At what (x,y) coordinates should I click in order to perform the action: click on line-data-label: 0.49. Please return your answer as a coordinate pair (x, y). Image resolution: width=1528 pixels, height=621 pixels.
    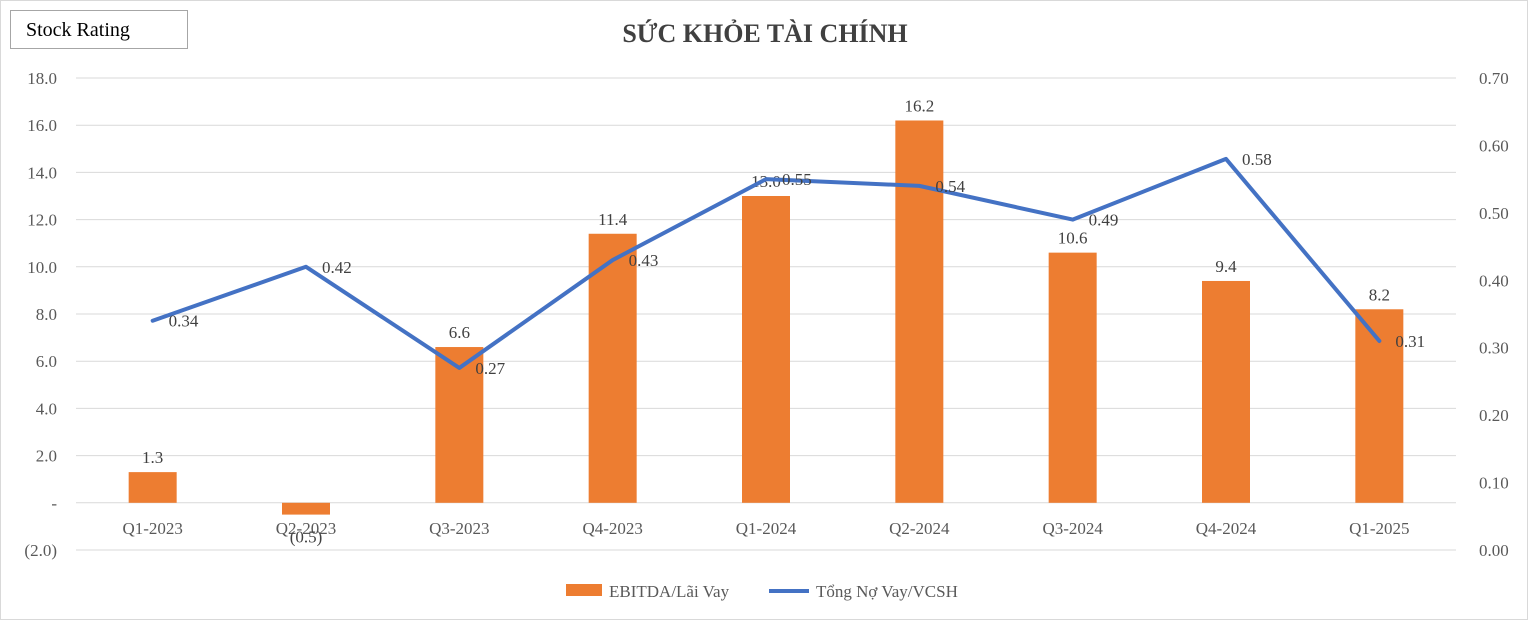
    Looking at the image, I should click on (1104, 220).